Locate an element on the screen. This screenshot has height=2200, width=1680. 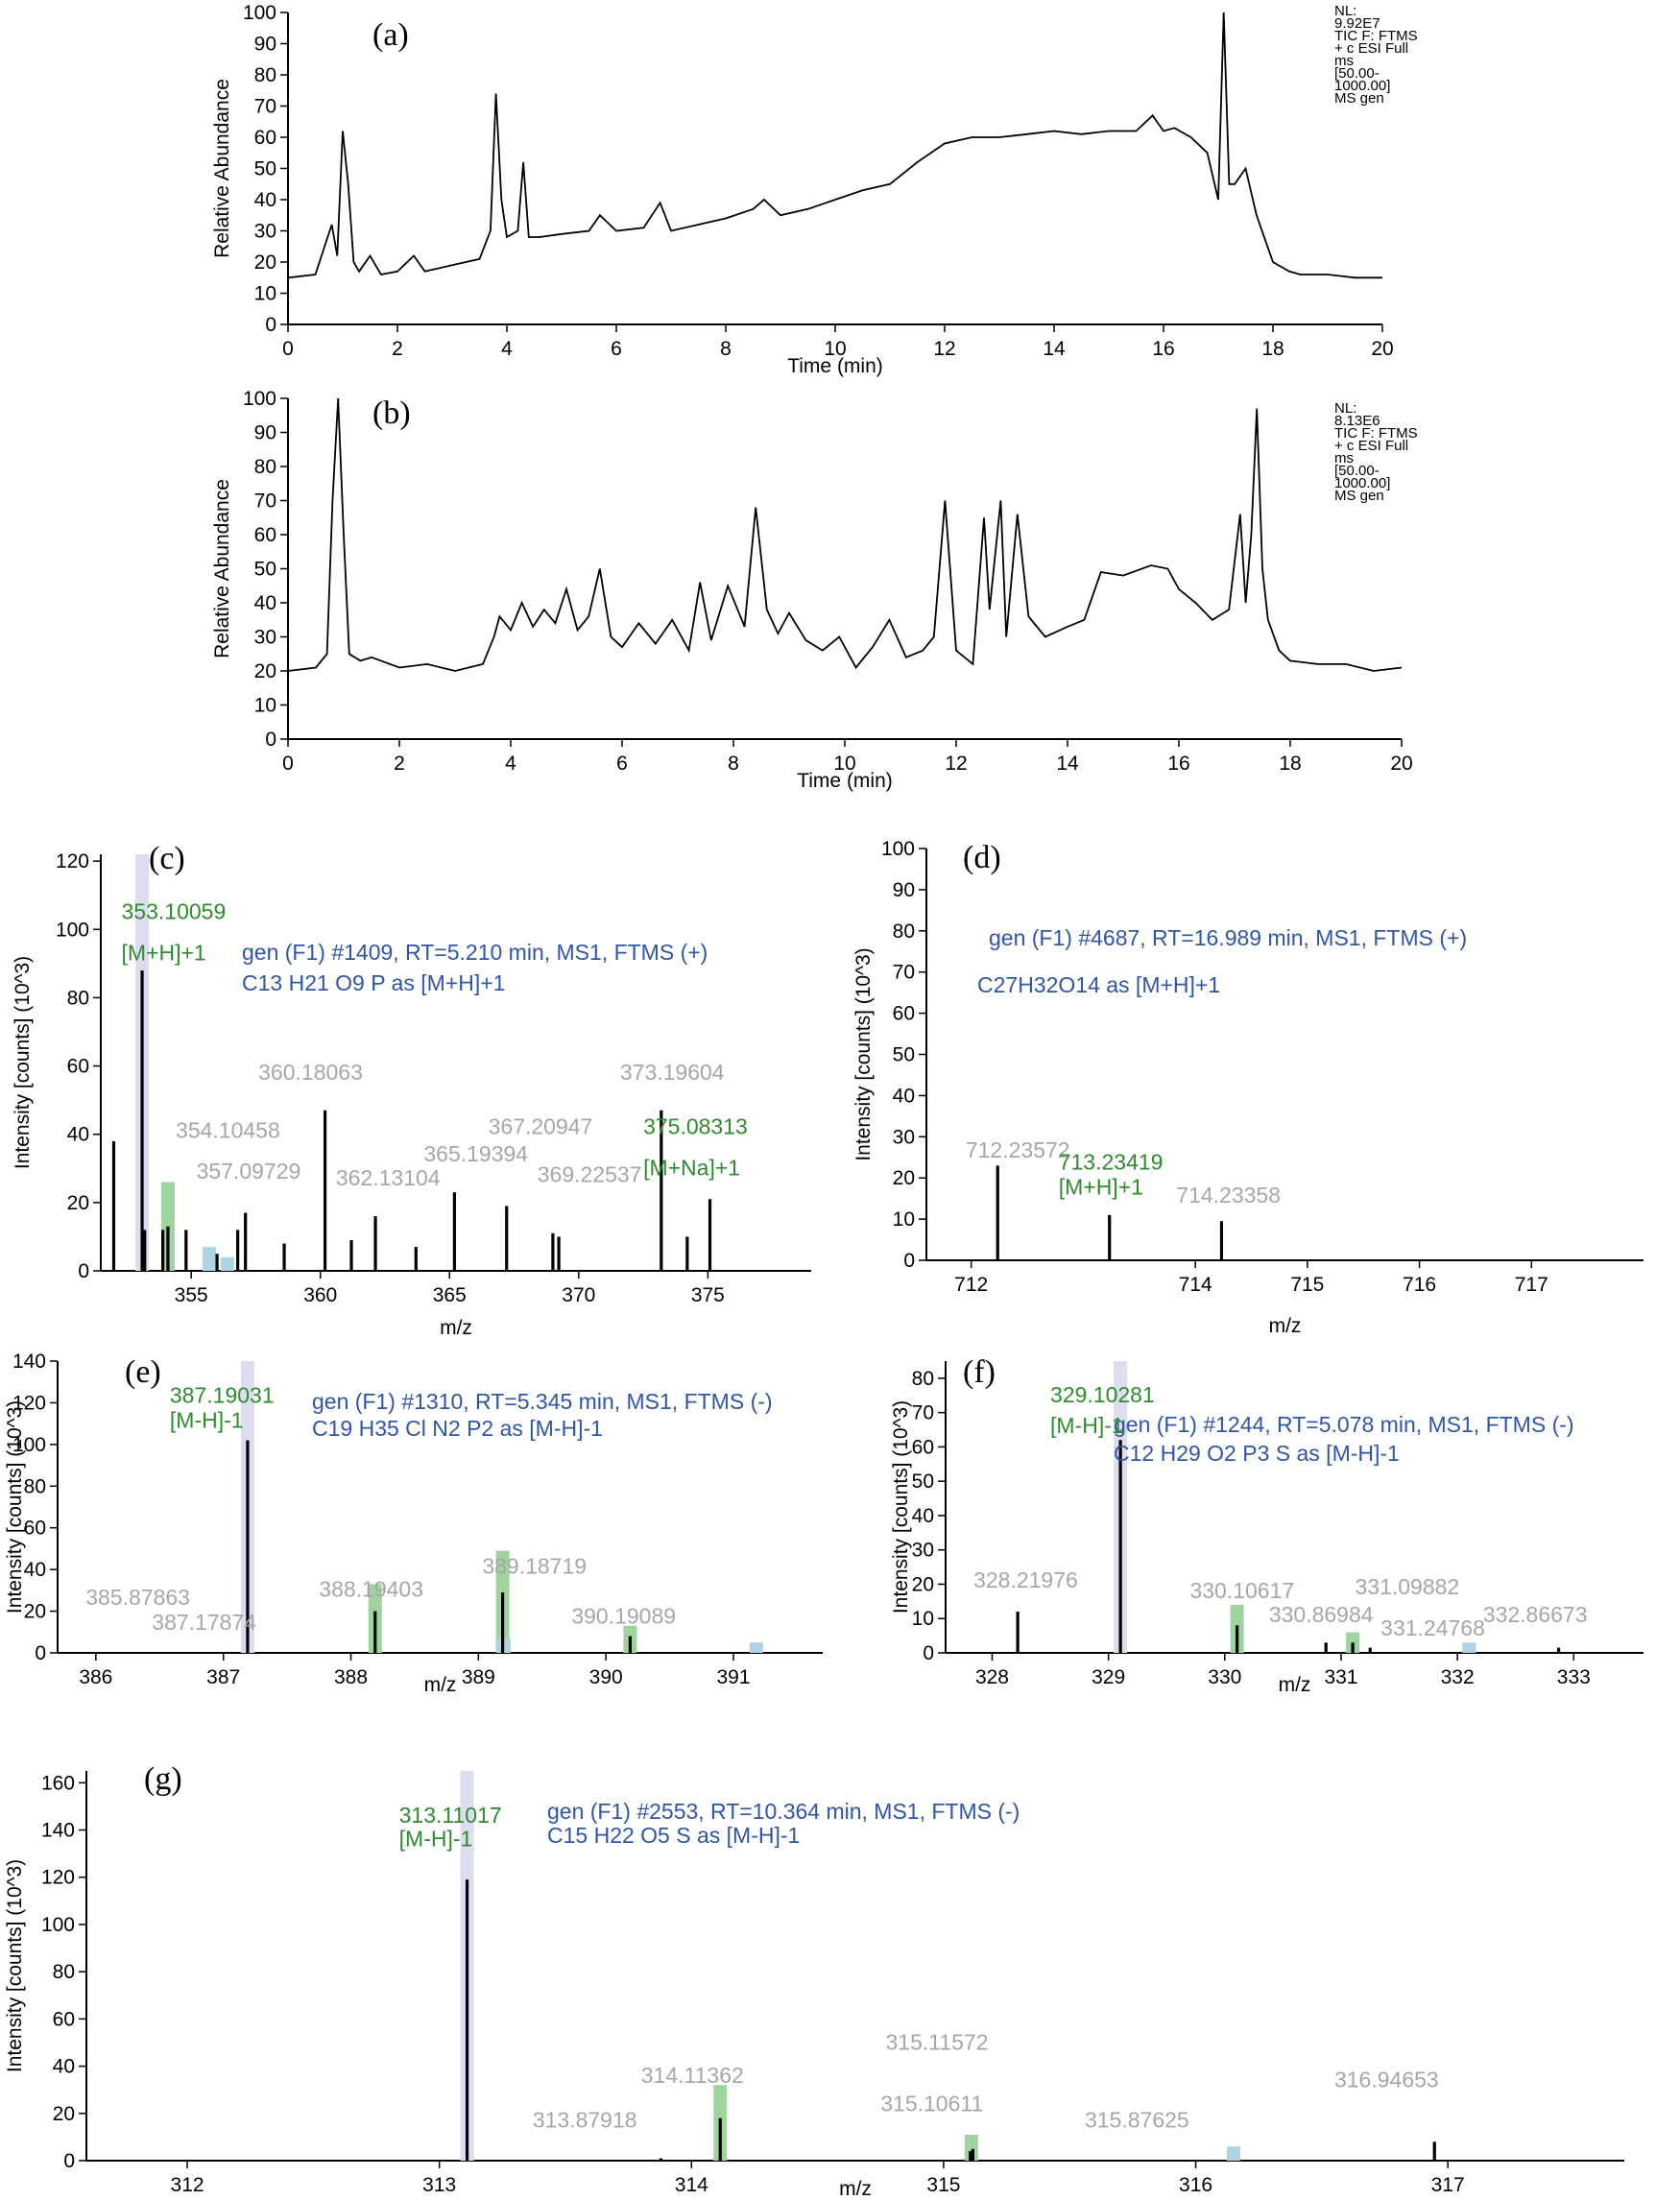
peak-label: 389.18719 is located at coordinates (534, 1565).